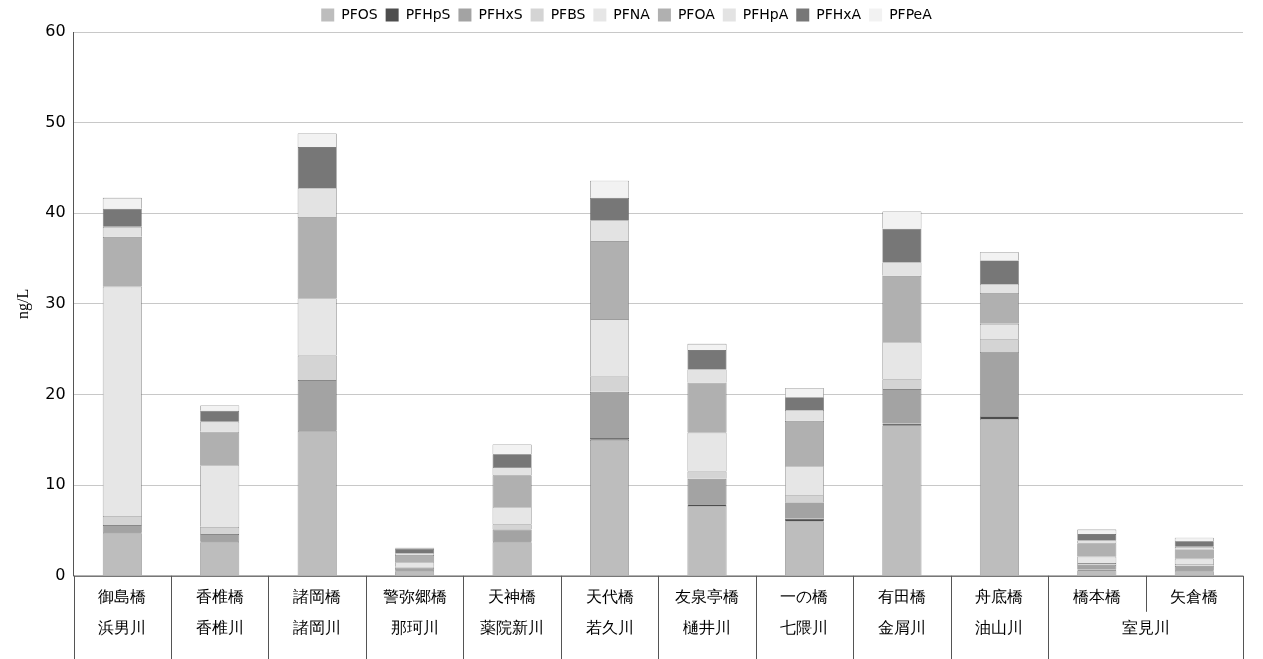 Image resolution: width=1263 pixels, height=659 pixels. What do you see at coordinates (609, 596) in the screenshot?
I see `x-tick-label: 天代橋` at bounding box center [609, 596].